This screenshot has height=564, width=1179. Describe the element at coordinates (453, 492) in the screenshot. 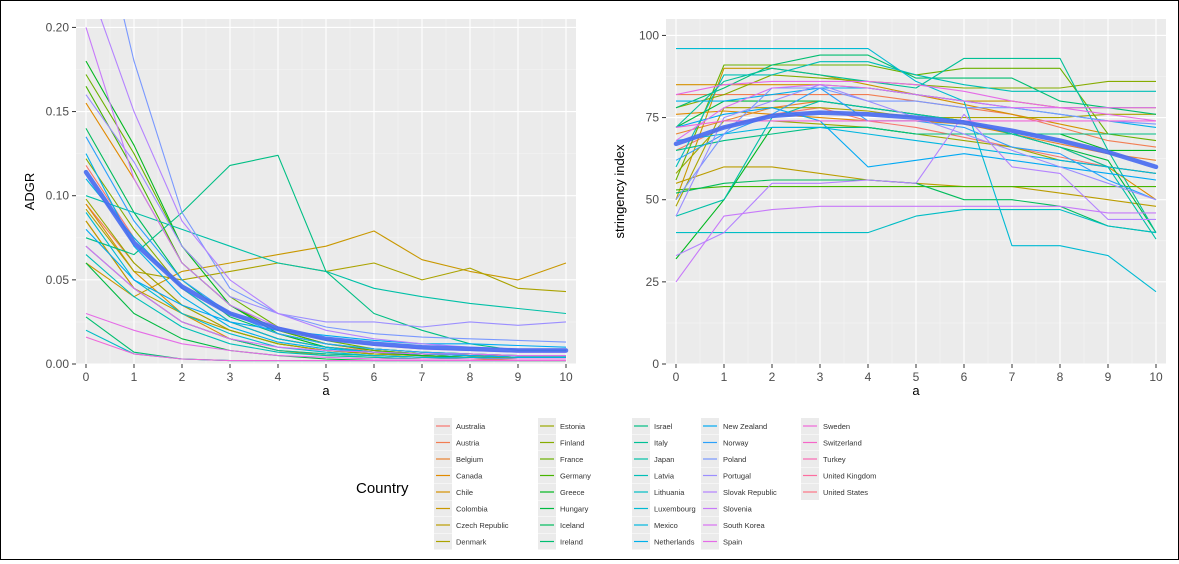

I see `legend-item: Chile` at that location.